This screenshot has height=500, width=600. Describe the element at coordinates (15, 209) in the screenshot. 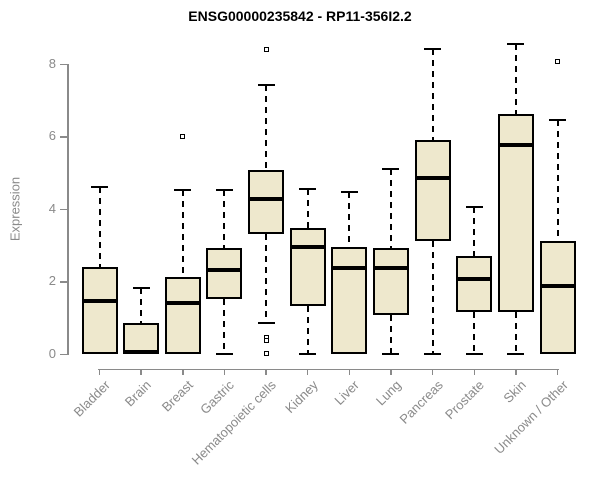

I see `y-axis-title: Expression` at that location.